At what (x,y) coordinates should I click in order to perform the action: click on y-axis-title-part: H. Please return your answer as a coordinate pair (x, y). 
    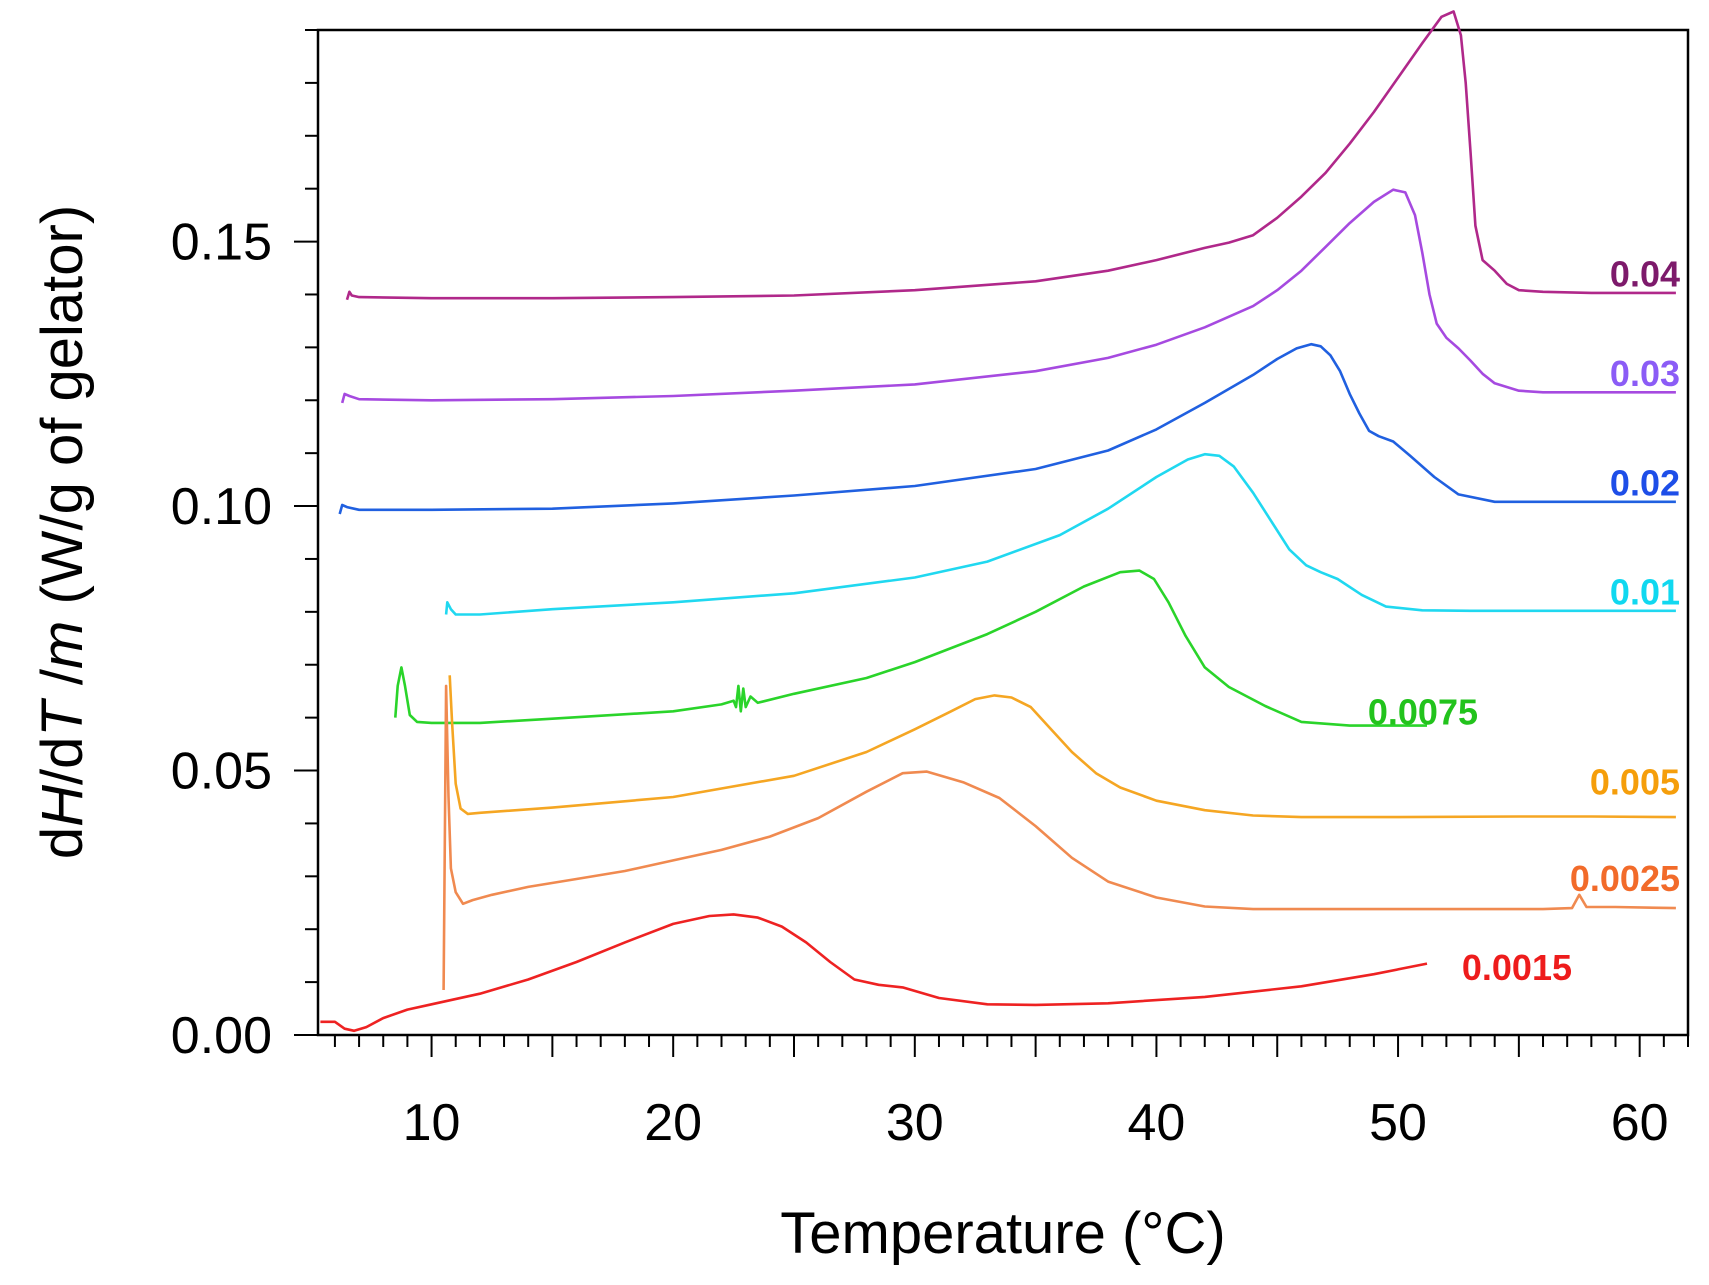
    Looking at the image, I should click on (62, 806).